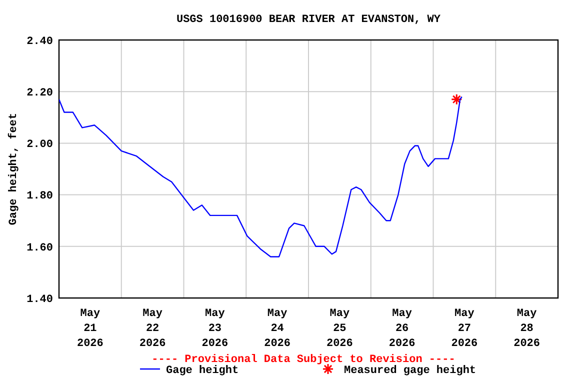 This screenshot has width=576, height=384. What do you see at coordinates (339, 329) in the screenshot?
I see `x-tick-label: May 25 2026` at bounding box center [339, 329].